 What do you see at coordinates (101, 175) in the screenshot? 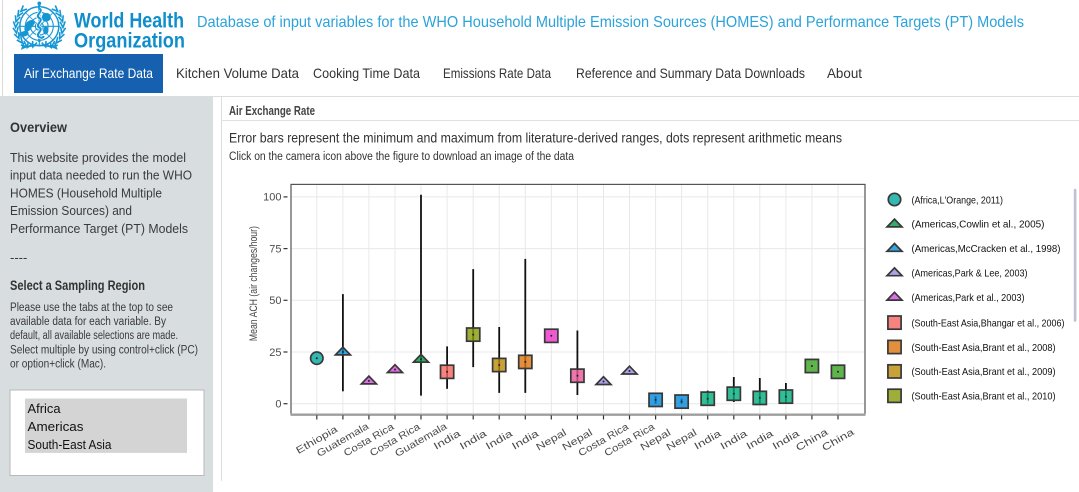
I see `svg-text:input data needed to run the W: input data needed to run the WHO` at bounding box center [101, 175].